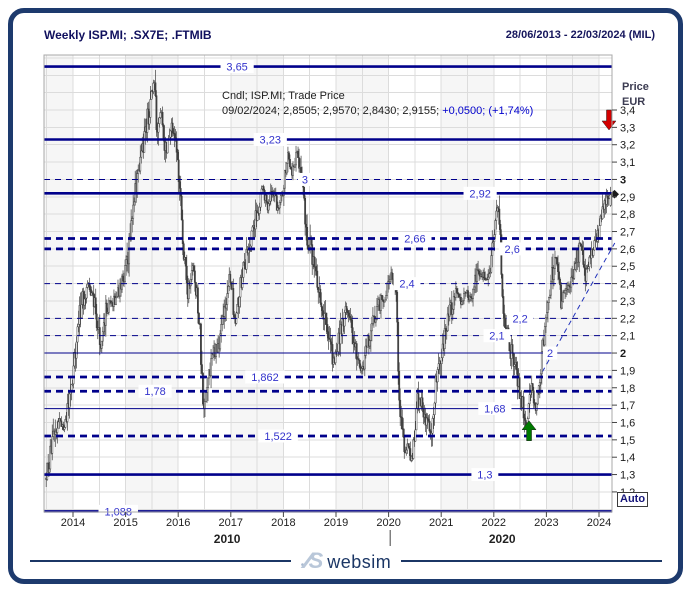  Describe the element at coordinates (73, 523) in the screenshot. I see `svg-text: 2014` at that location.